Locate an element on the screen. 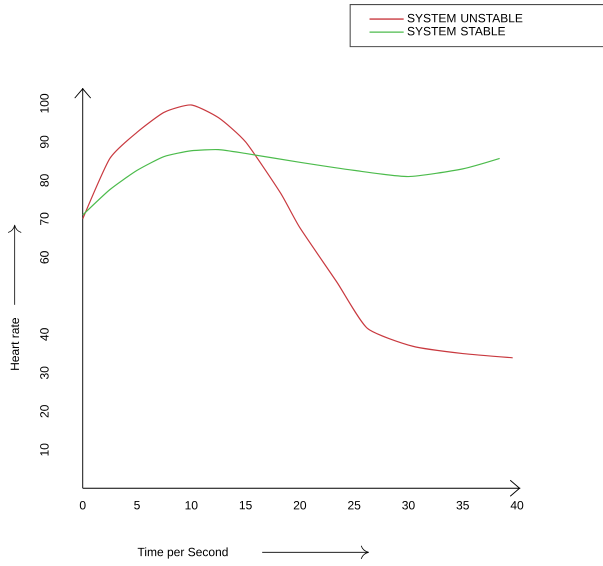 This screenshot has height=566, width=603. y-tick-label: 30 is located at coordinates (44, 373).